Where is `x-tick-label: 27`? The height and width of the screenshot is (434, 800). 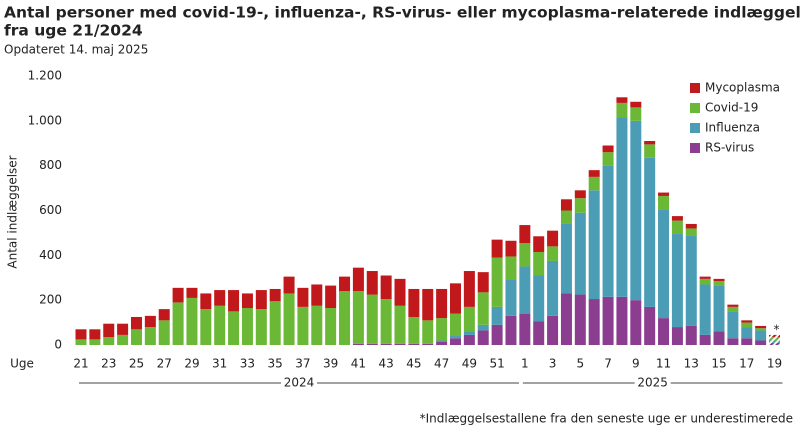 x-tick-label: 27 is located at coordinates (164, 364).